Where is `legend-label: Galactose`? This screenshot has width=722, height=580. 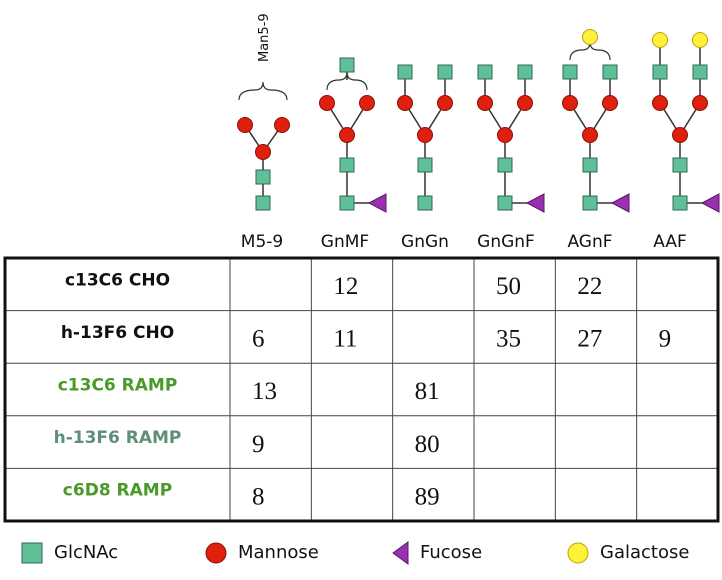
legend-label: Galactose is located at coordinates (644, 552).